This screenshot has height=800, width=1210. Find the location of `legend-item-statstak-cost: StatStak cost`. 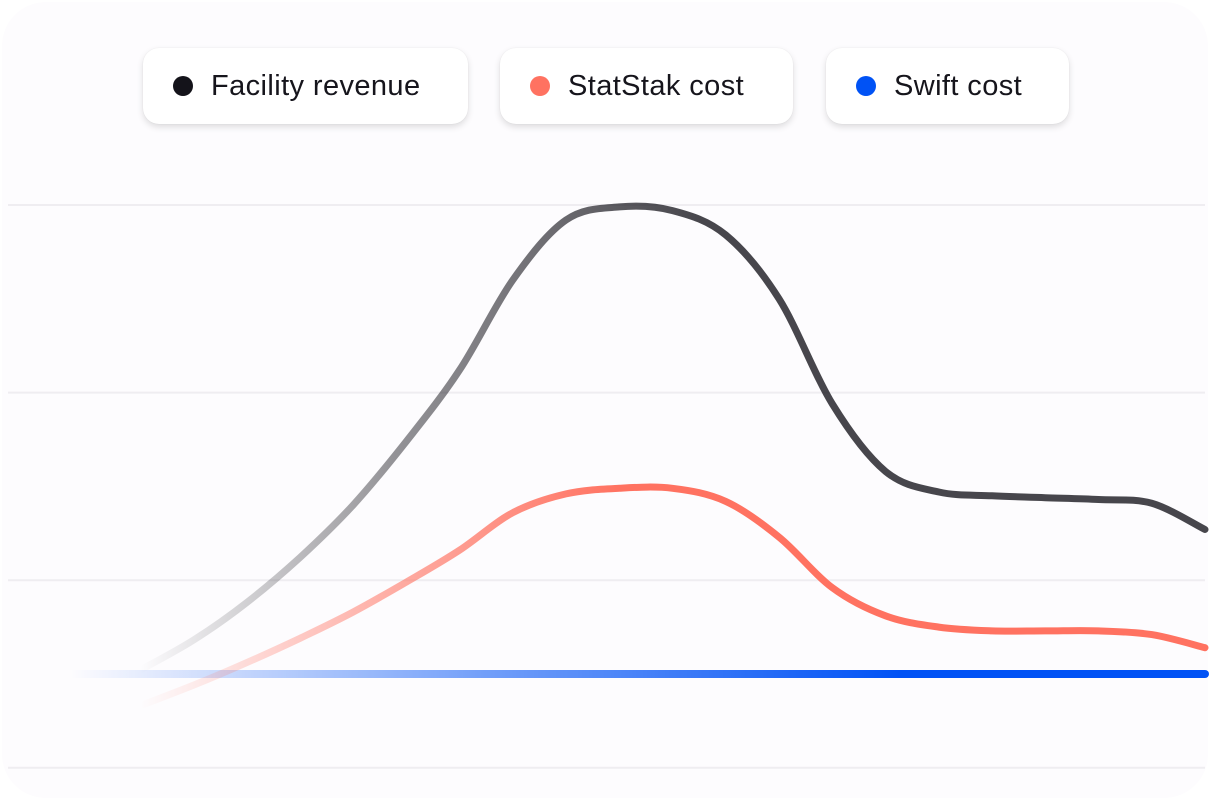

legend-item-statstak-cost: StatStak cost is located at coordinates (646, 86).